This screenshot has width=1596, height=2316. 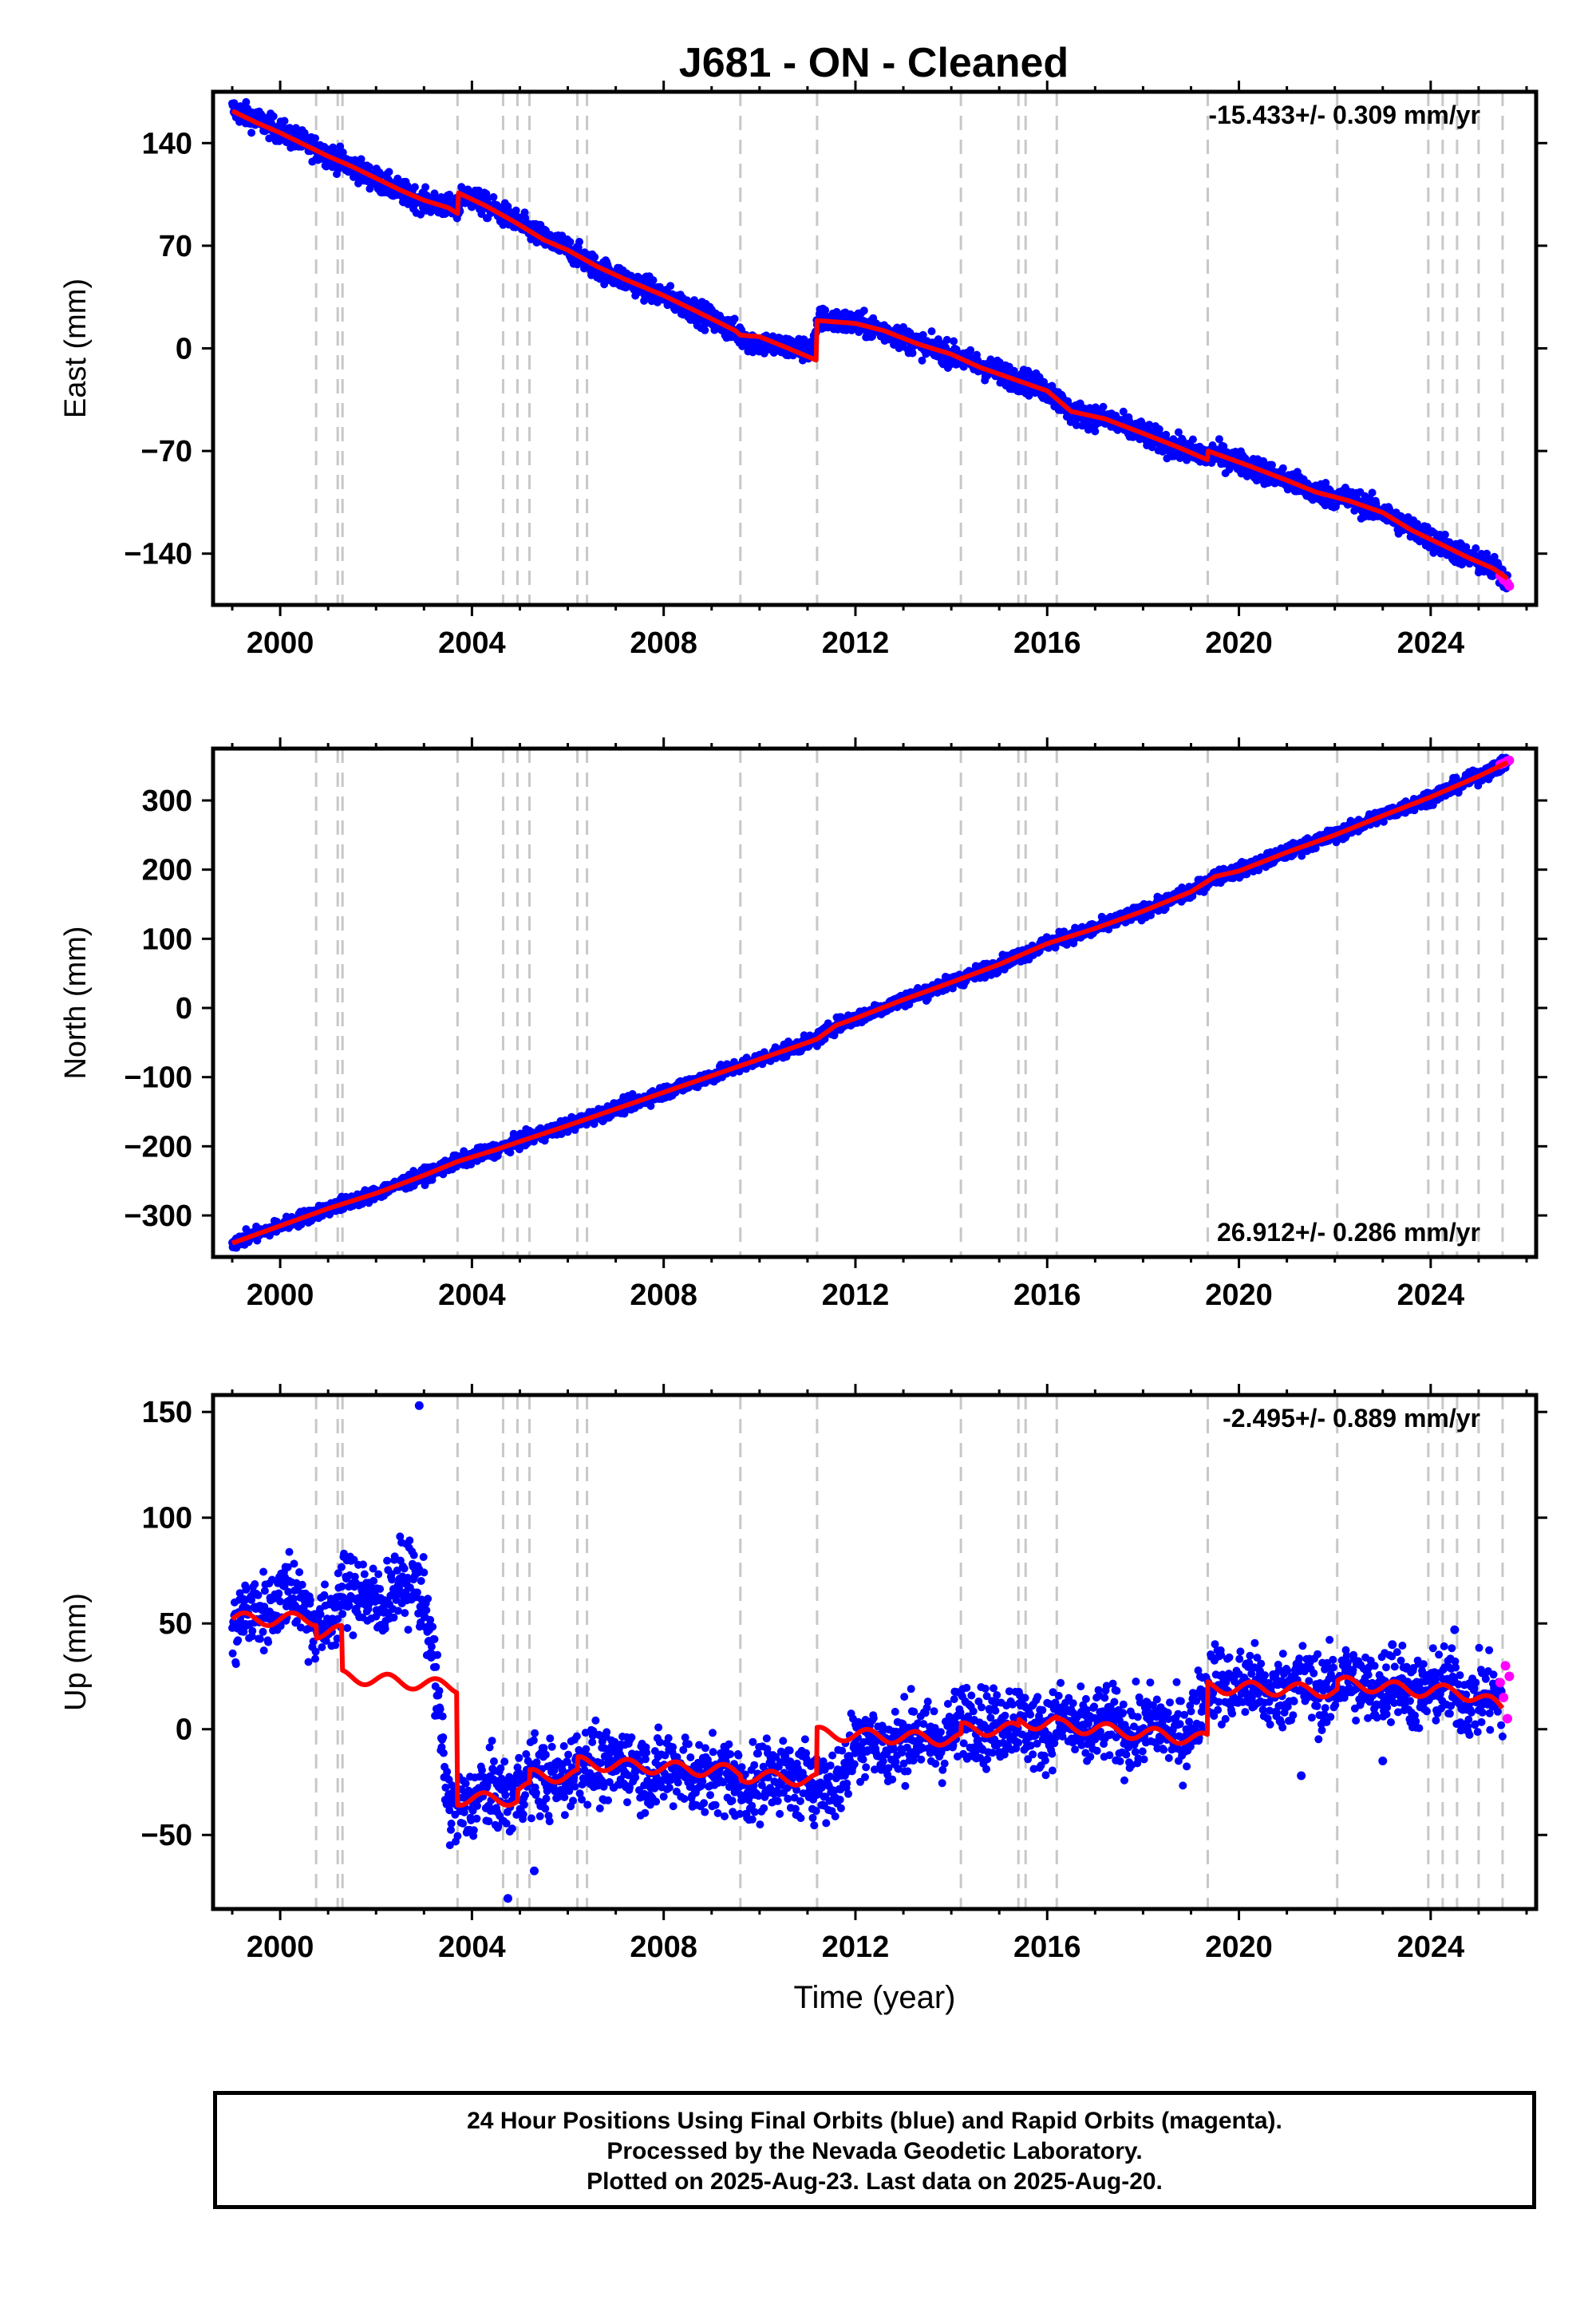 What do you see at coordinates (1239, 643) in the screenshot?
I see `east-x-tick-label: 2020` at bounding box center [1239, 643].